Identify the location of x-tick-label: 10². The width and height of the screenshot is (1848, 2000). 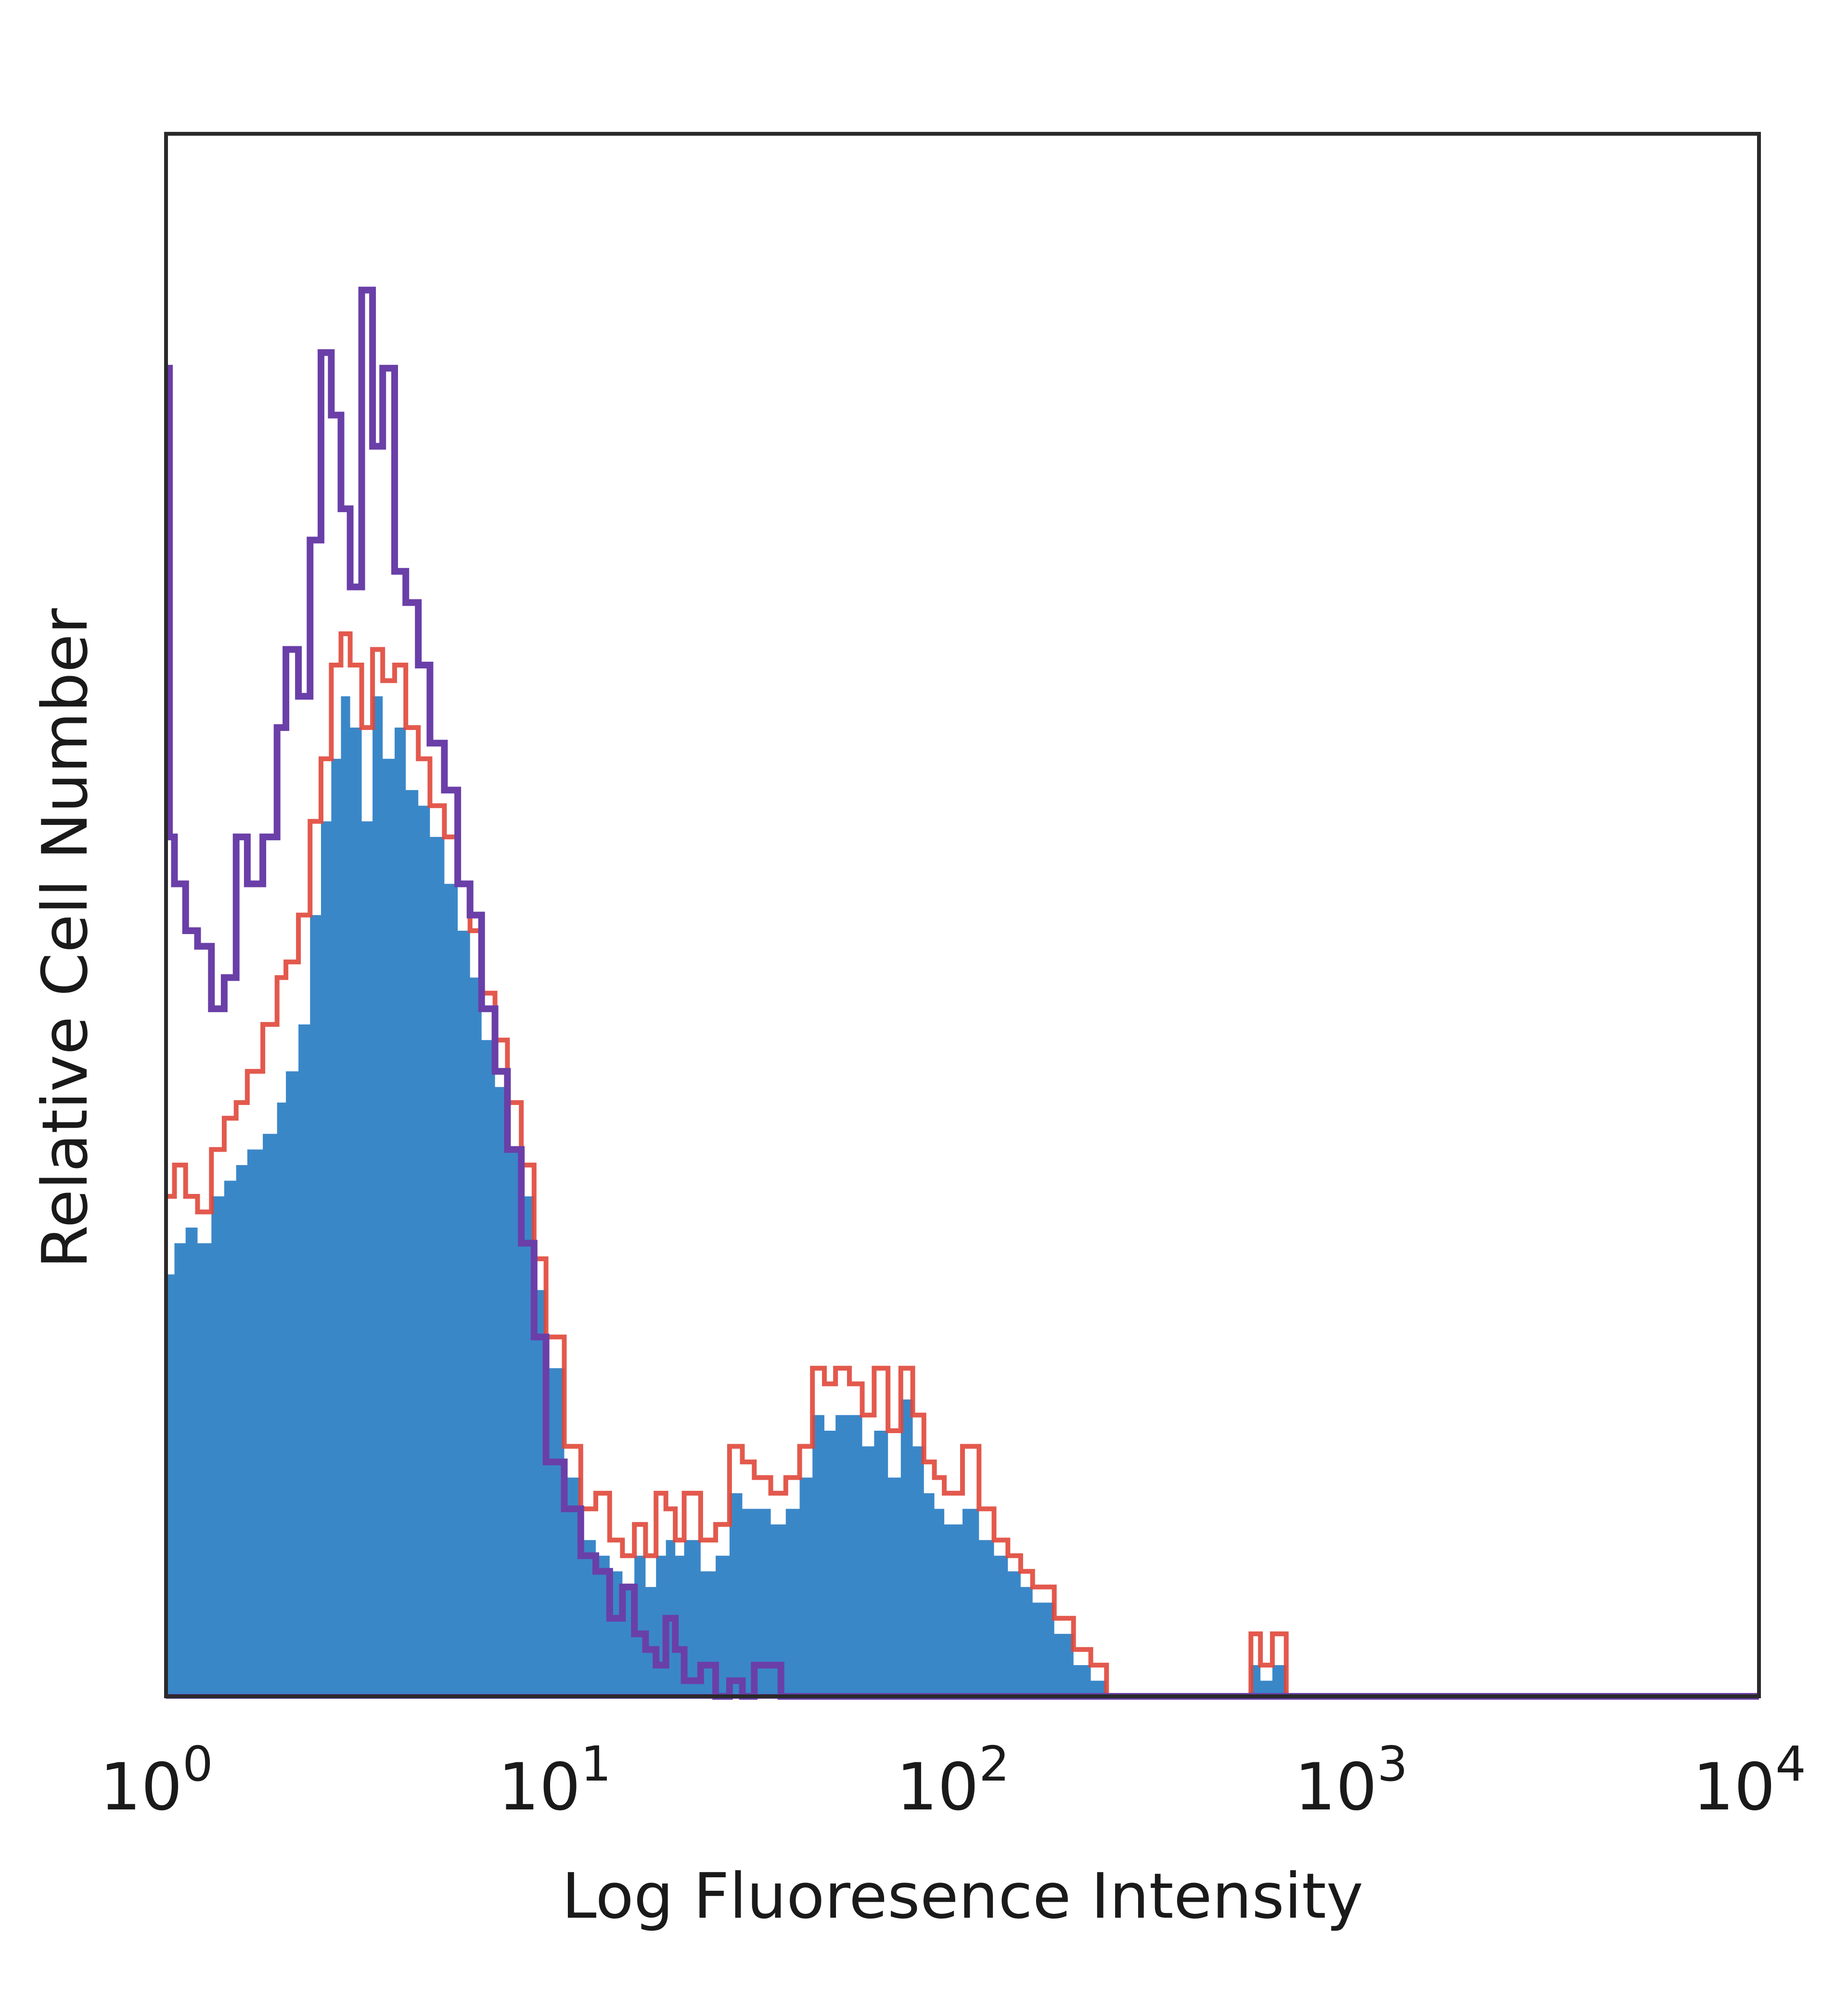
(952, 1780).